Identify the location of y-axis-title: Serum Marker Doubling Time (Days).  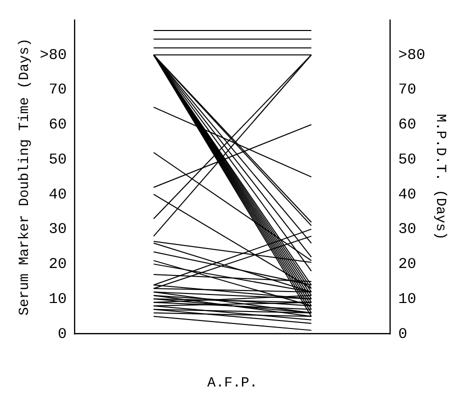
(25, 177).